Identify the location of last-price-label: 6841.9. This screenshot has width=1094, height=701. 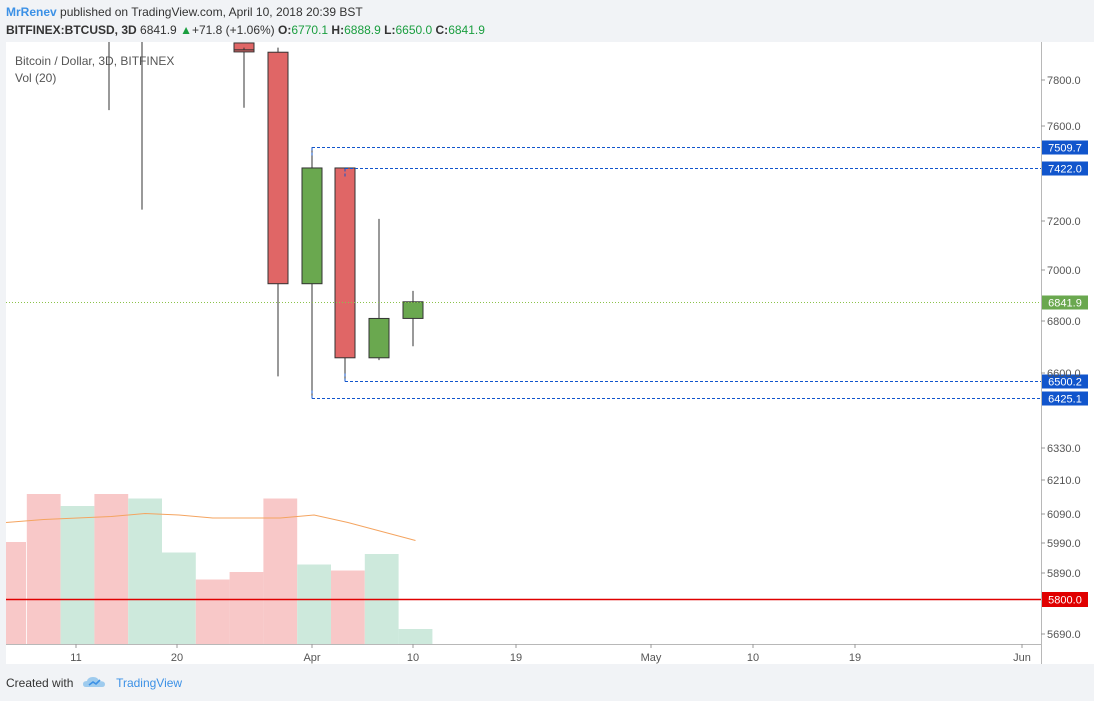
(1065, 304).